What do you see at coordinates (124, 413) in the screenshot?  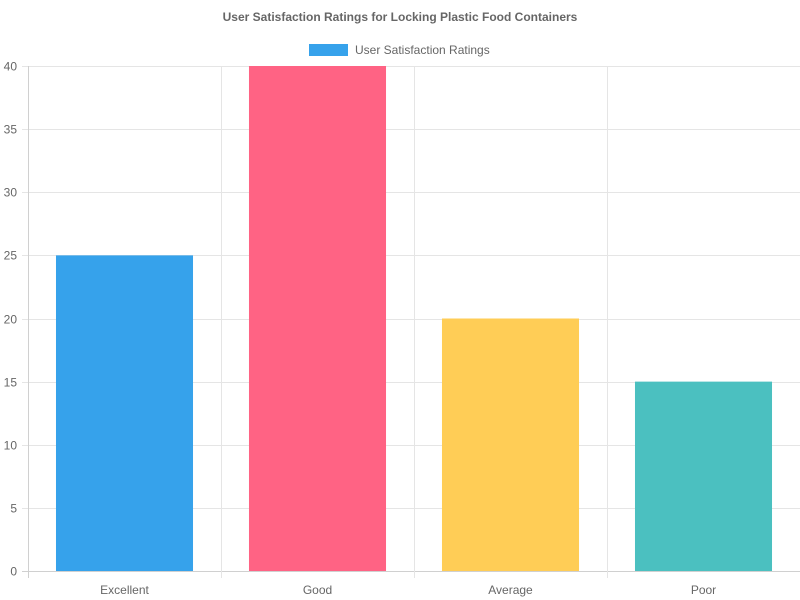 I see `bar-excellent` at bounding box center [124, 413].